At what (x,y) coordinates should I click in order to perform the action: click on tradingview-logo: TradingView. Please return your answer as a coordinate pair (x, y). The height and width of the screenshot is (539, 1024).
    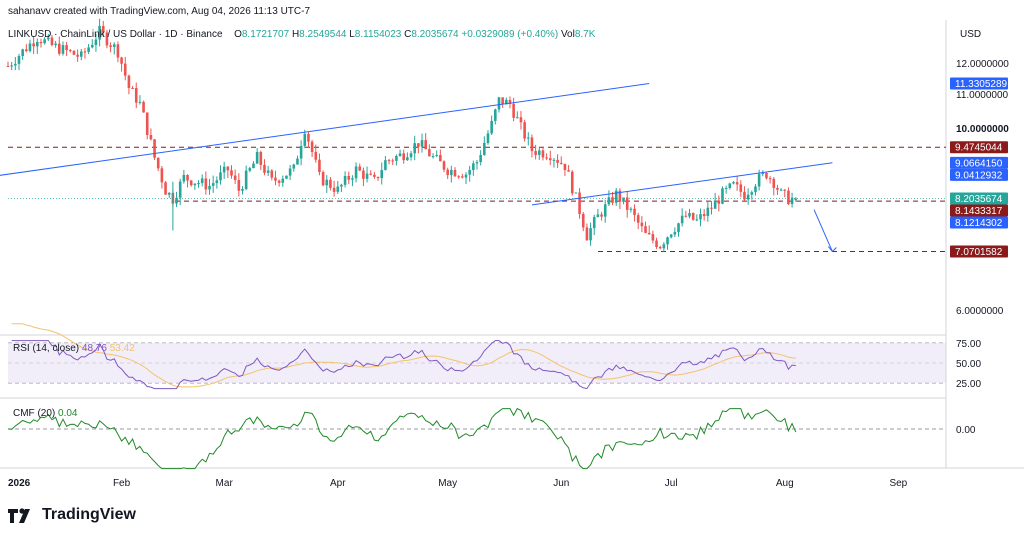
    Looking at the image, I should click on (72, 515).